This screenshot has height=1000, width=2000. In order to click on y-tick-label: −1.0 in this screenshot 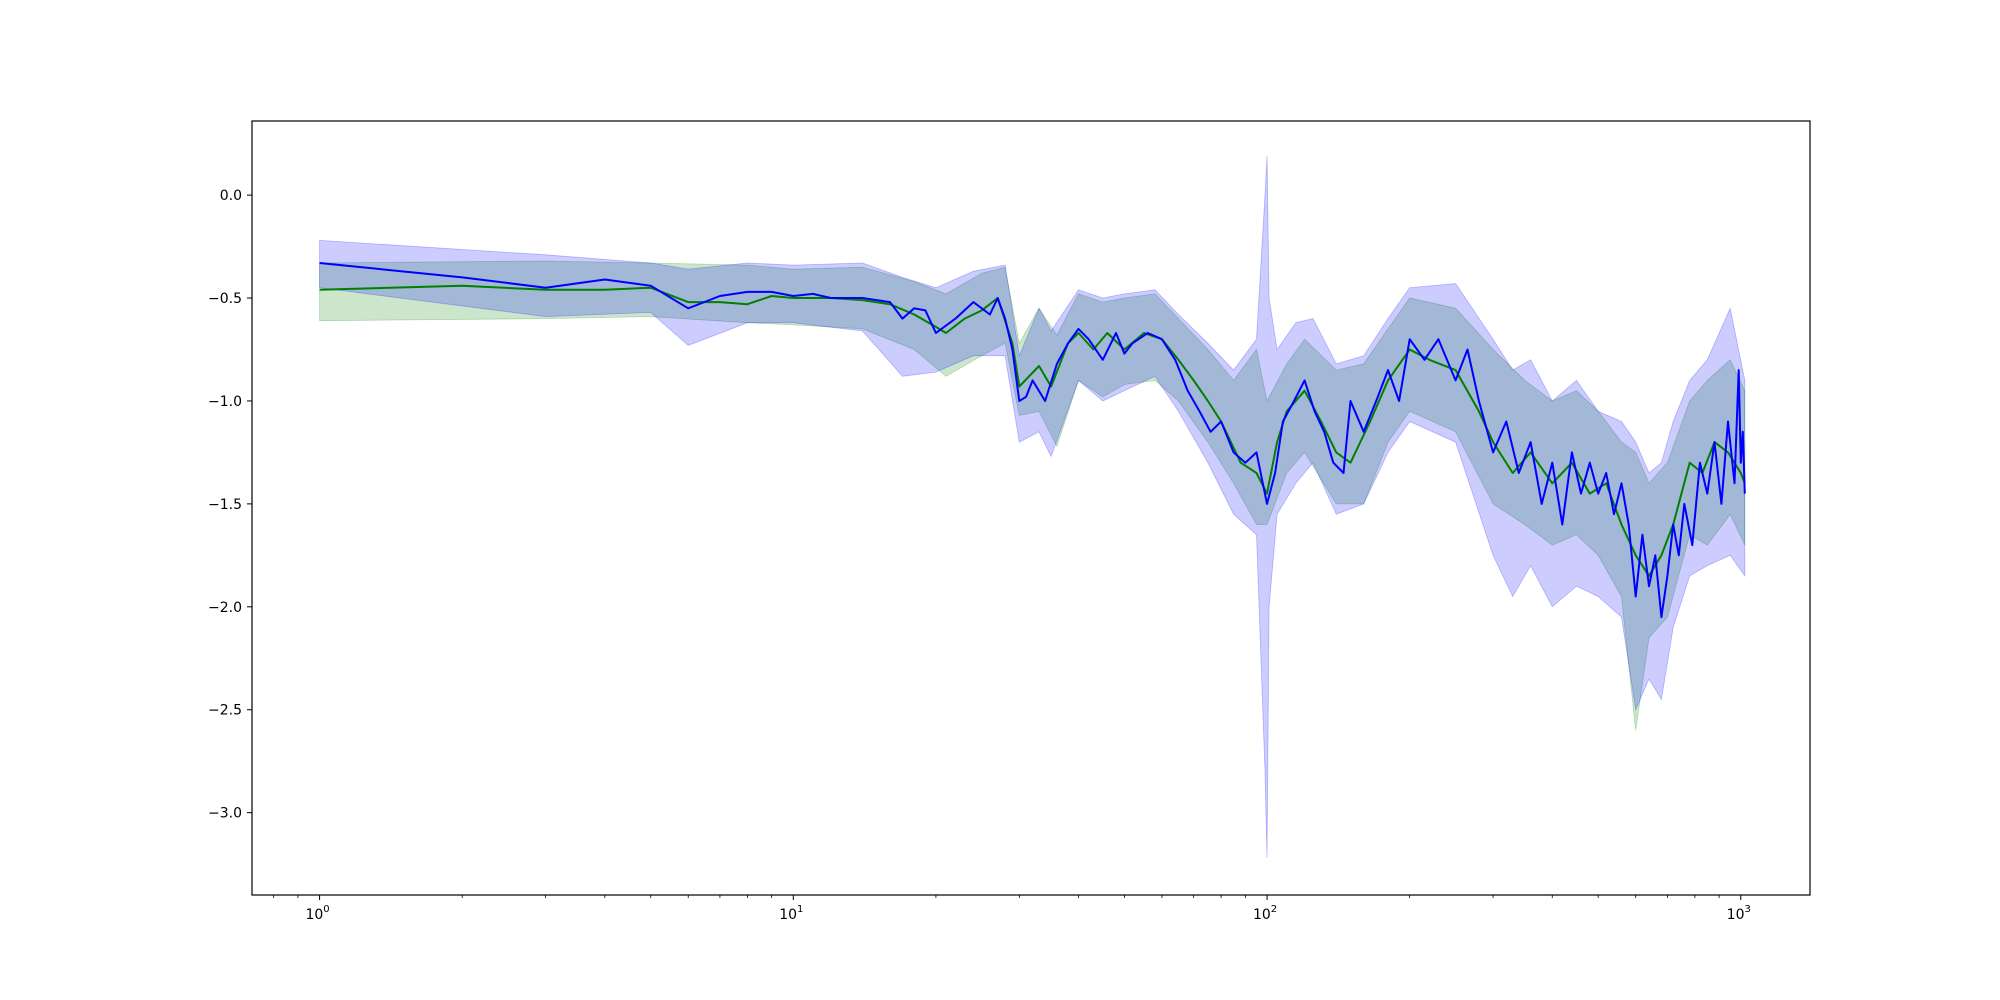, I will do `click(225, 402)`.